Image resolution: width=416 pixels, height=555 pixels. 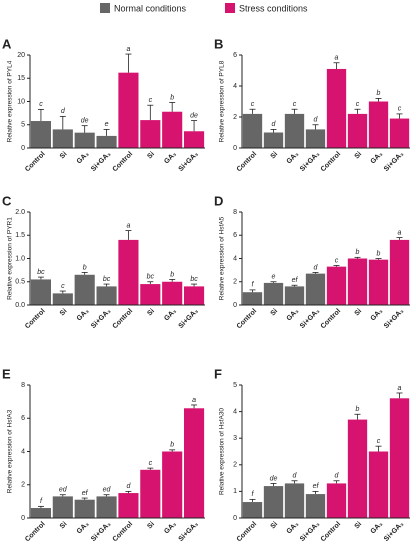 I want to click on y-tick-label: 1.0, so click(x=20, y=258).